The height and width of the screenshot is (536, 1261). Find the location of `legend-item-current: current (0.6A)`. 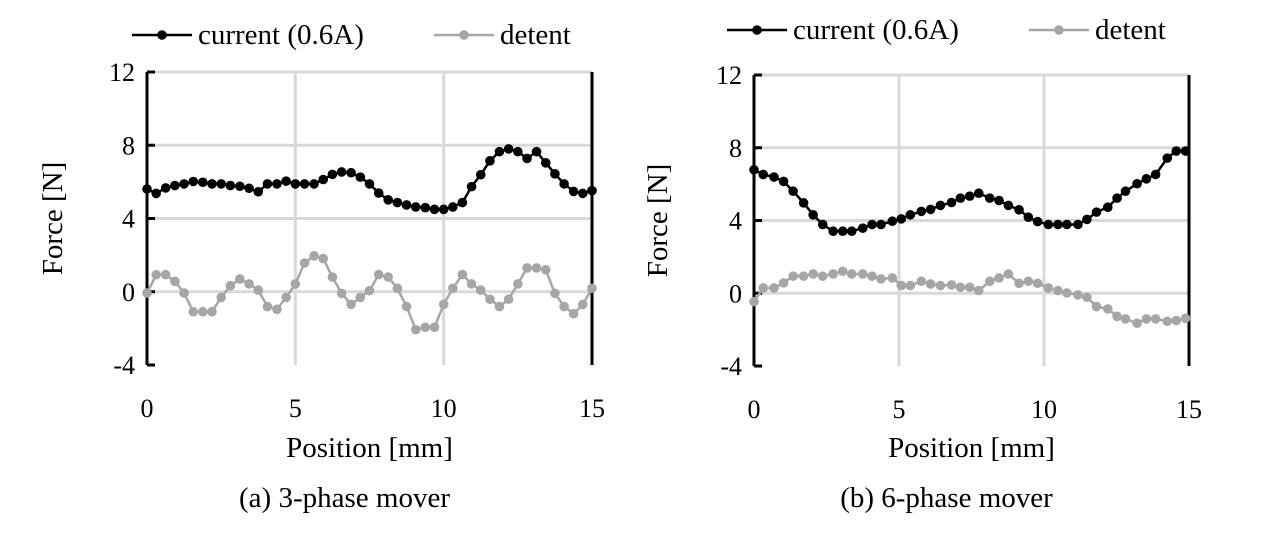

legend-item-current: current (0.6A) is located at coordinates (843, 30).